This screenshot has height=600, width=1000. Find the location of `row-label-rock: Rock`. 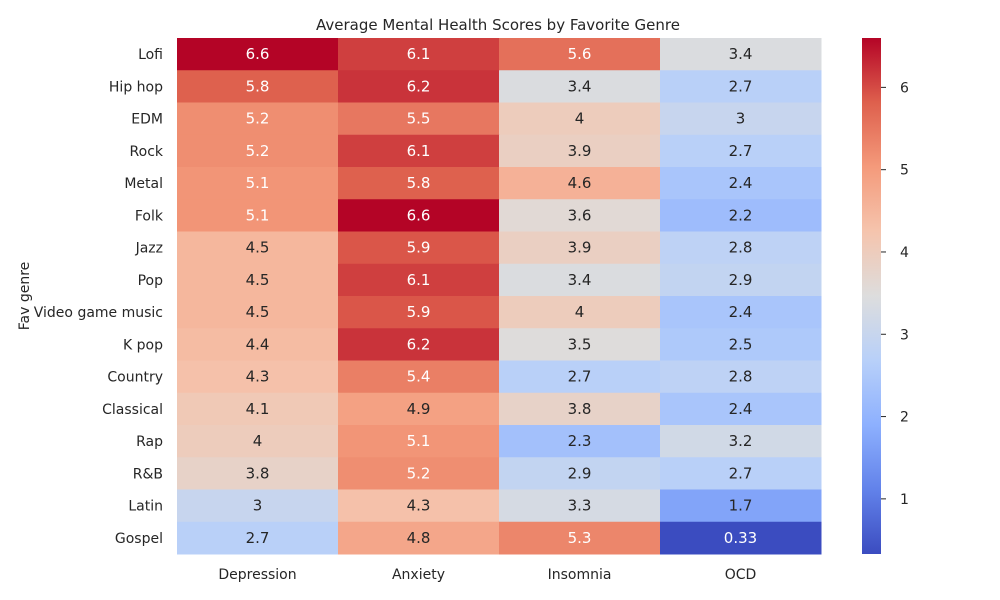

row-label-rock: Rock is located at coordinates (147, 152).